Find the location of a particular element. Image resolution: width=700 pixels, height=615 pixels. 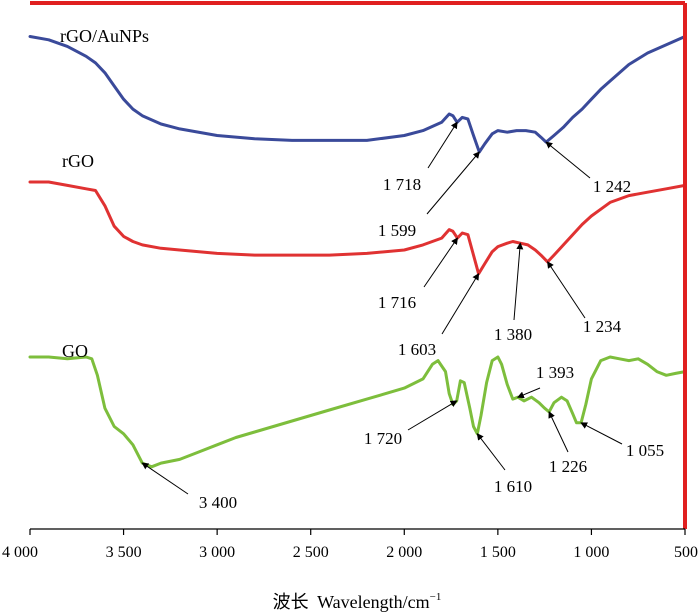

x-axis-title-cn: 波长 is located at coordinates (291, 602).